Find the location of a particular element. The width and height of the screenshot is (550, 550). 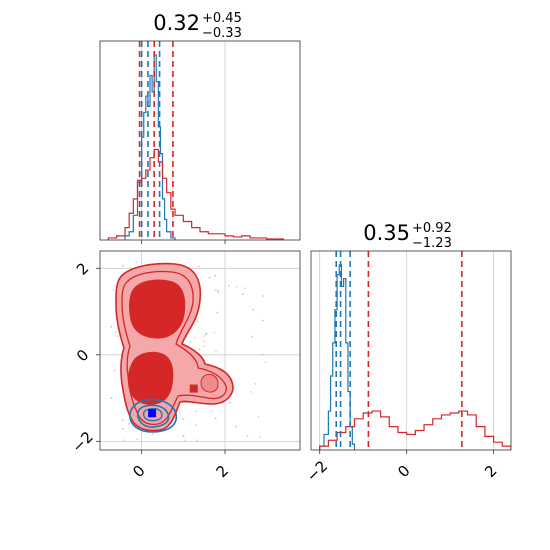

red-contour-outer-ring is located at coordinates (174, 348).